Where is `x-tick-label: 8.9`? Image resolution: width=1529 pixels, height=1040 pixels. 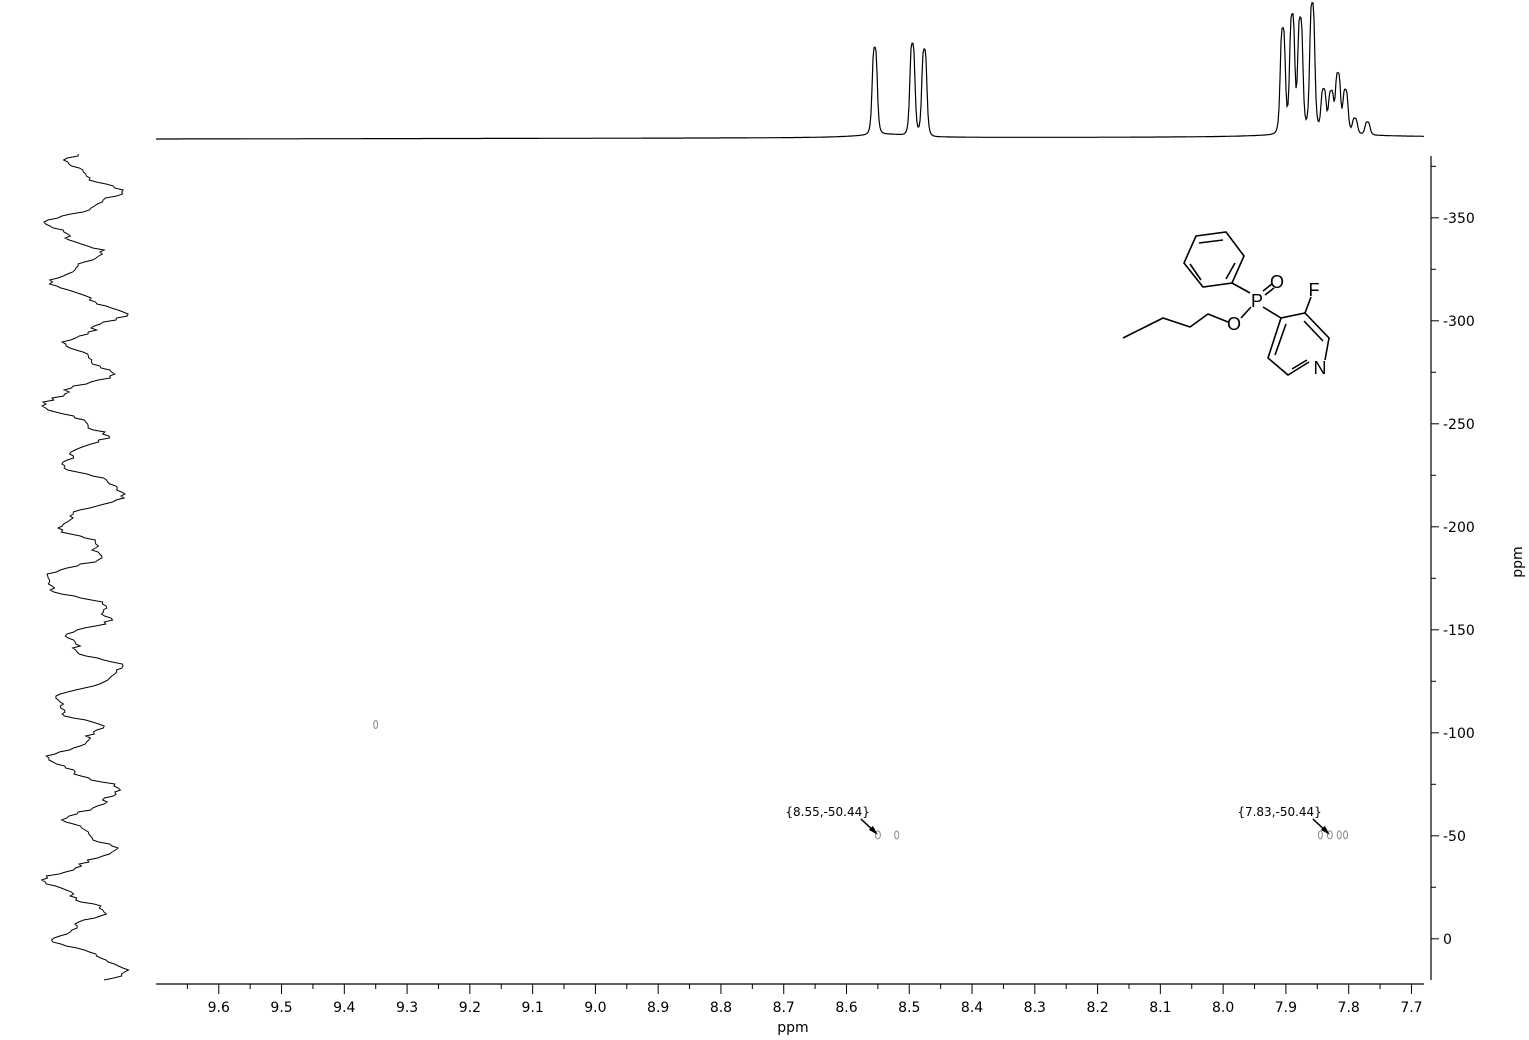 x-tick-label: 8.9 is located at coordinates (658, 1008).